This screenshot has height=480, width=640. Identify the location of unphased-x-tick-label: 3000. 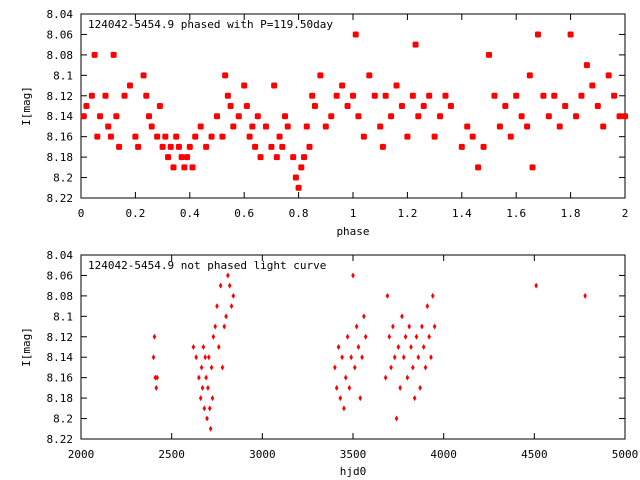
(262, 454).